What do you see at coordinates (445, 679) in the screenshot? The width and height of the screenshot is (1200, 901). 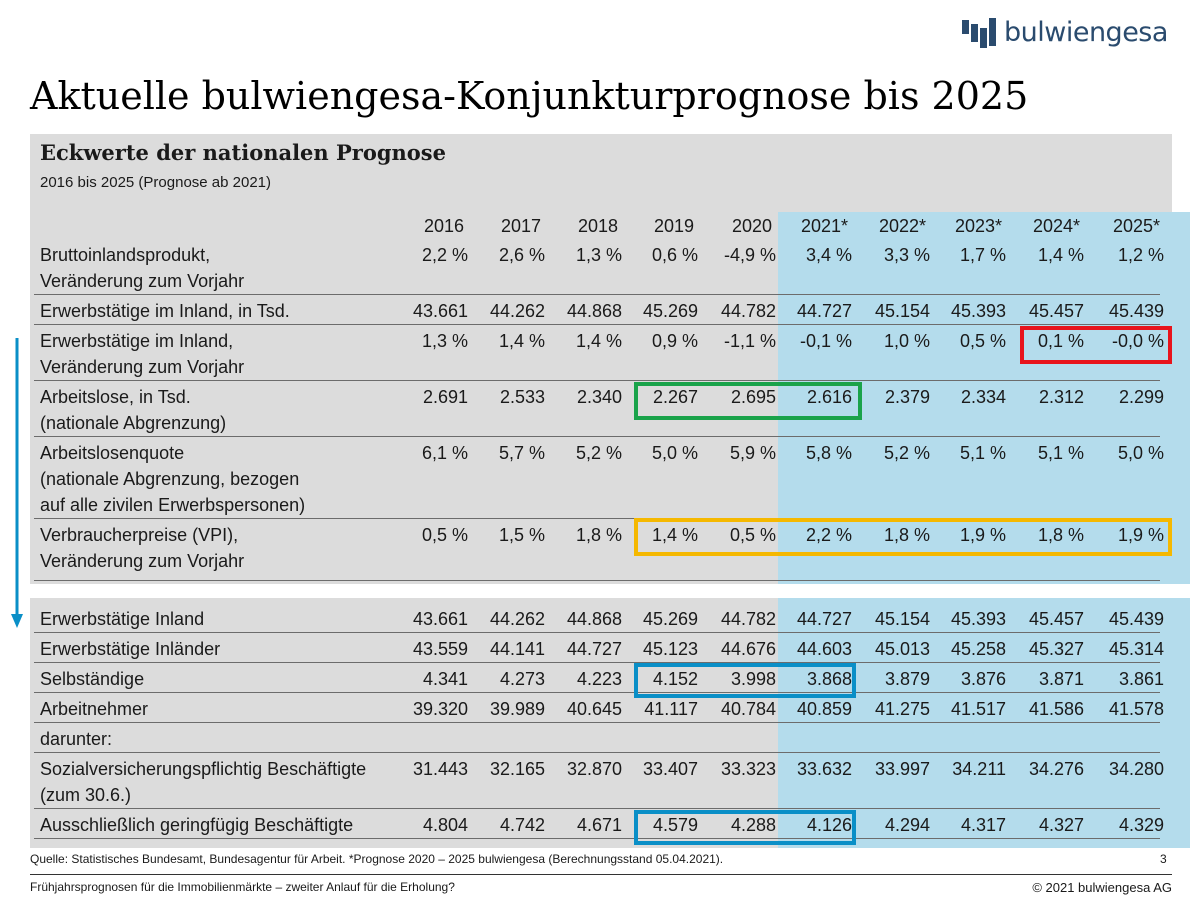 I see `table-cell: 4.341` at bounding box center [445, 679].